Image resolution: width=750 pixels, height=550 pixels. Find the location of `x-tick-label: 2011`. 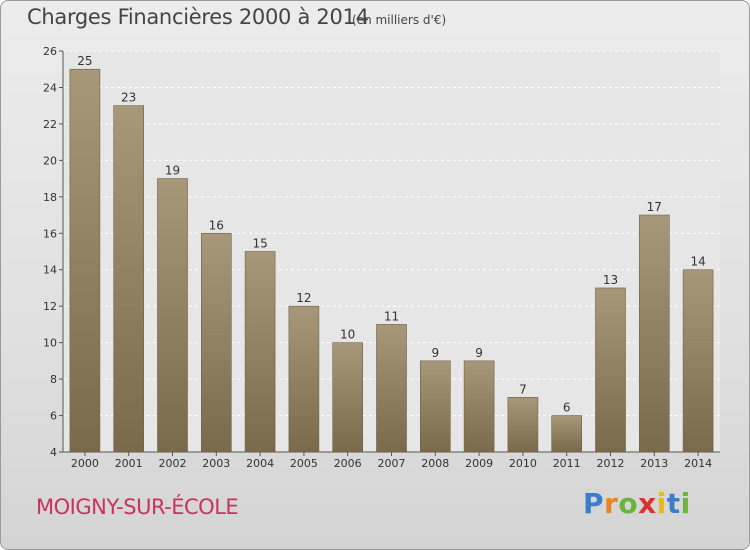

x-tick-label: 2011 is located at coordinates (567, 463).